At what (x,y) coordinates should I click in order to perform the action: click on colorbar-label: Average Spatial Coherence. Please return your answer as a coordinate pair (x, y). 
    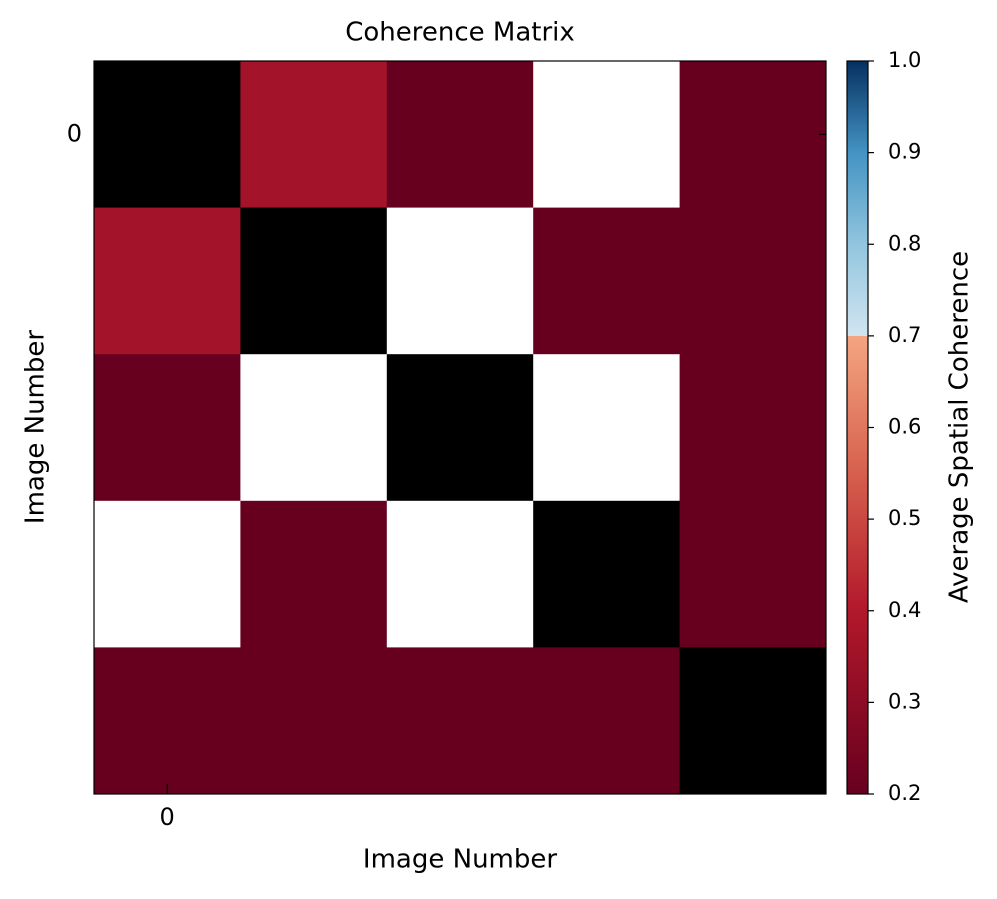
    Looking at the image, I should click on (960, 427).